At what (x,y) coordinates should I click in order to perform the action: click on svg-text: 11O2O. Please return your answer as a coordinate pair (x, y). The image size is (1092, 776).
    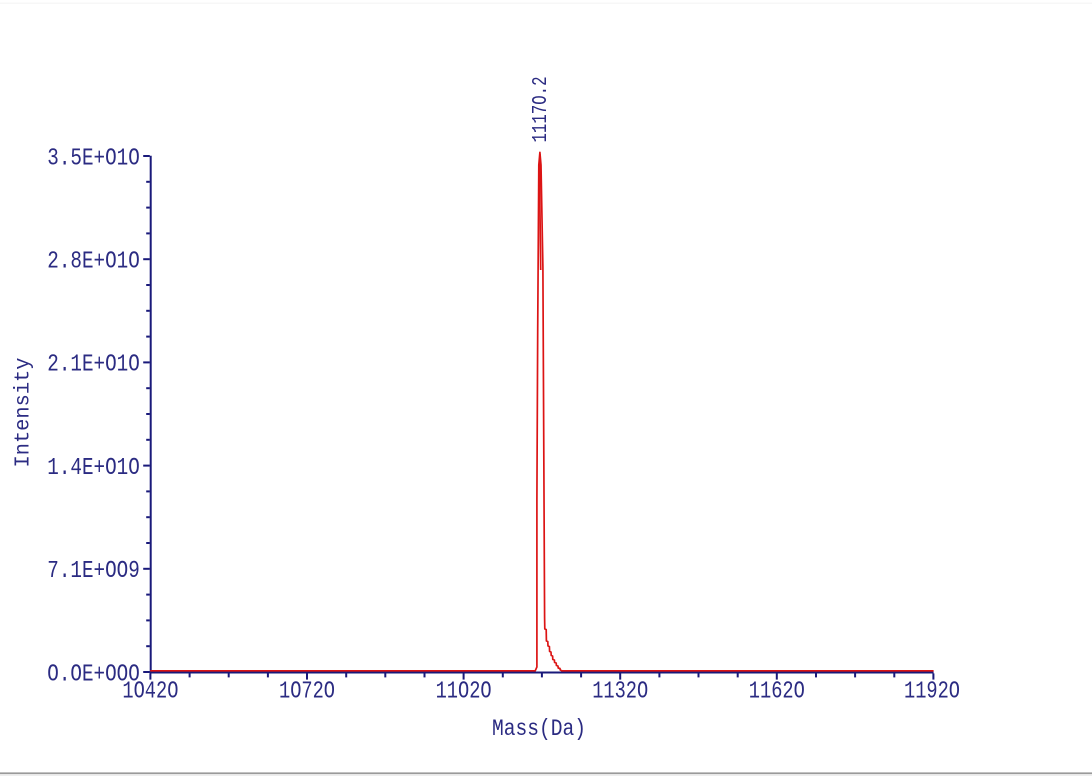
    Looking at the image, I should click on (464, 692).